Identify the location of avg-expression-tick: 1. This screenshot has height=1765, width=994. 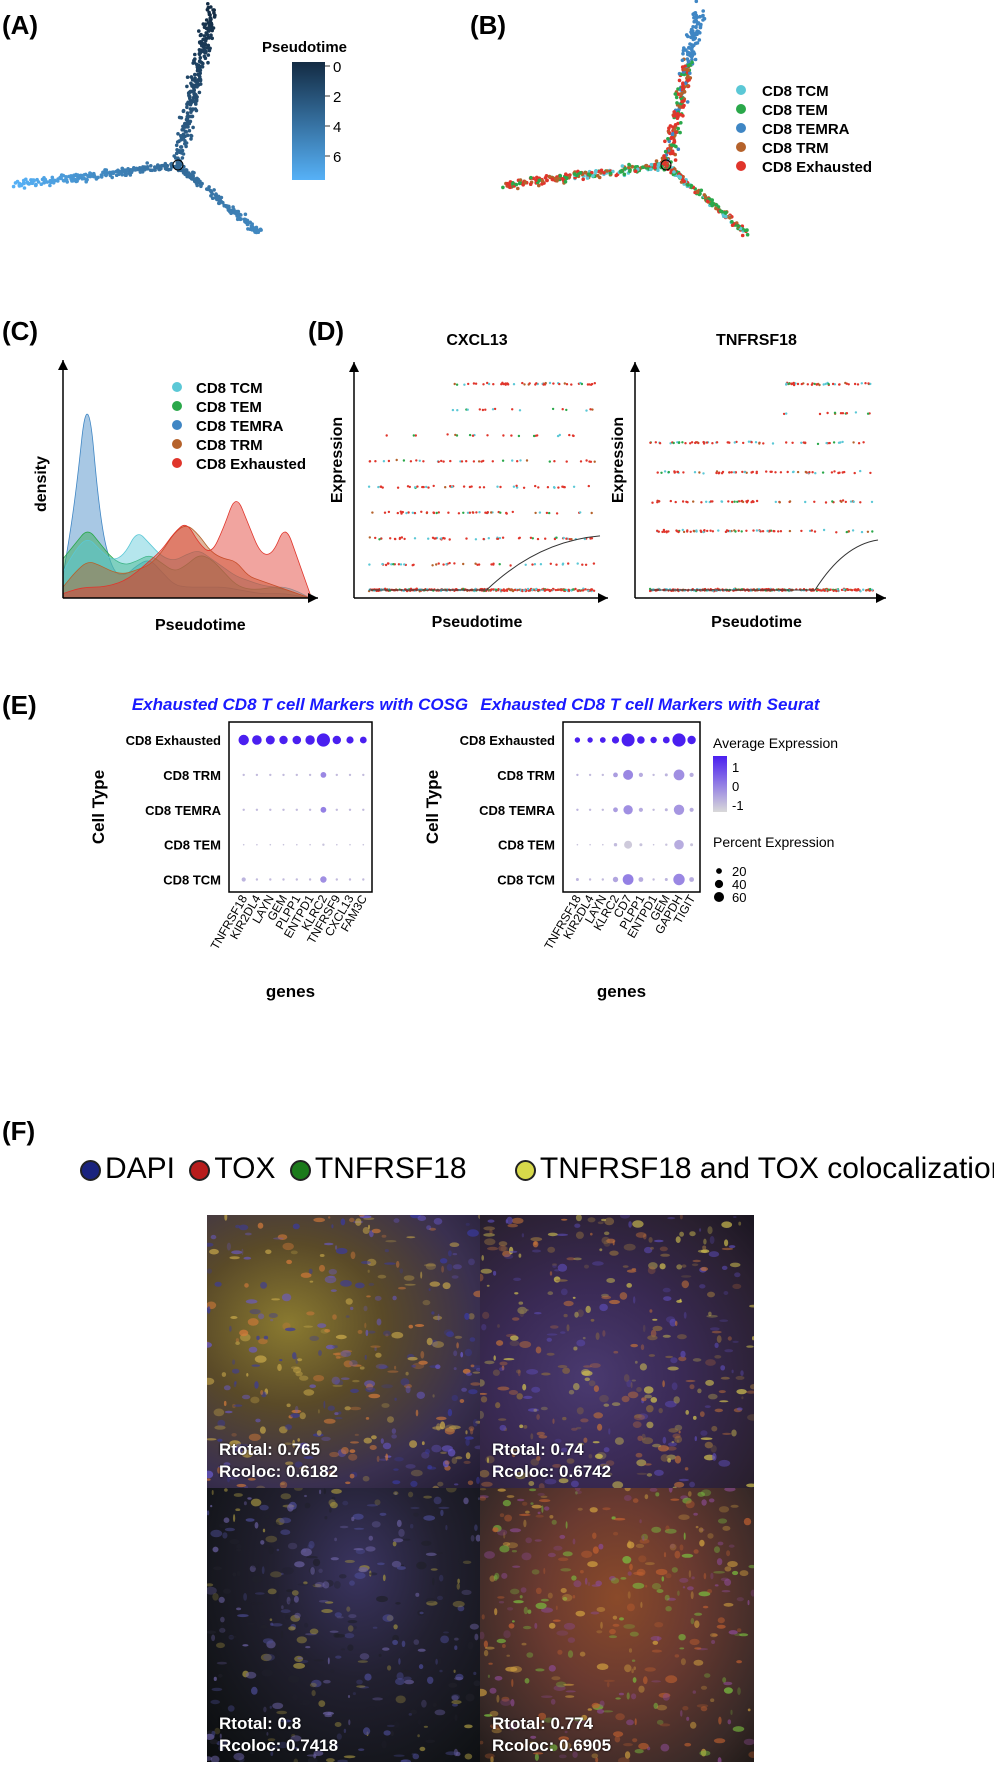
(735, 767).